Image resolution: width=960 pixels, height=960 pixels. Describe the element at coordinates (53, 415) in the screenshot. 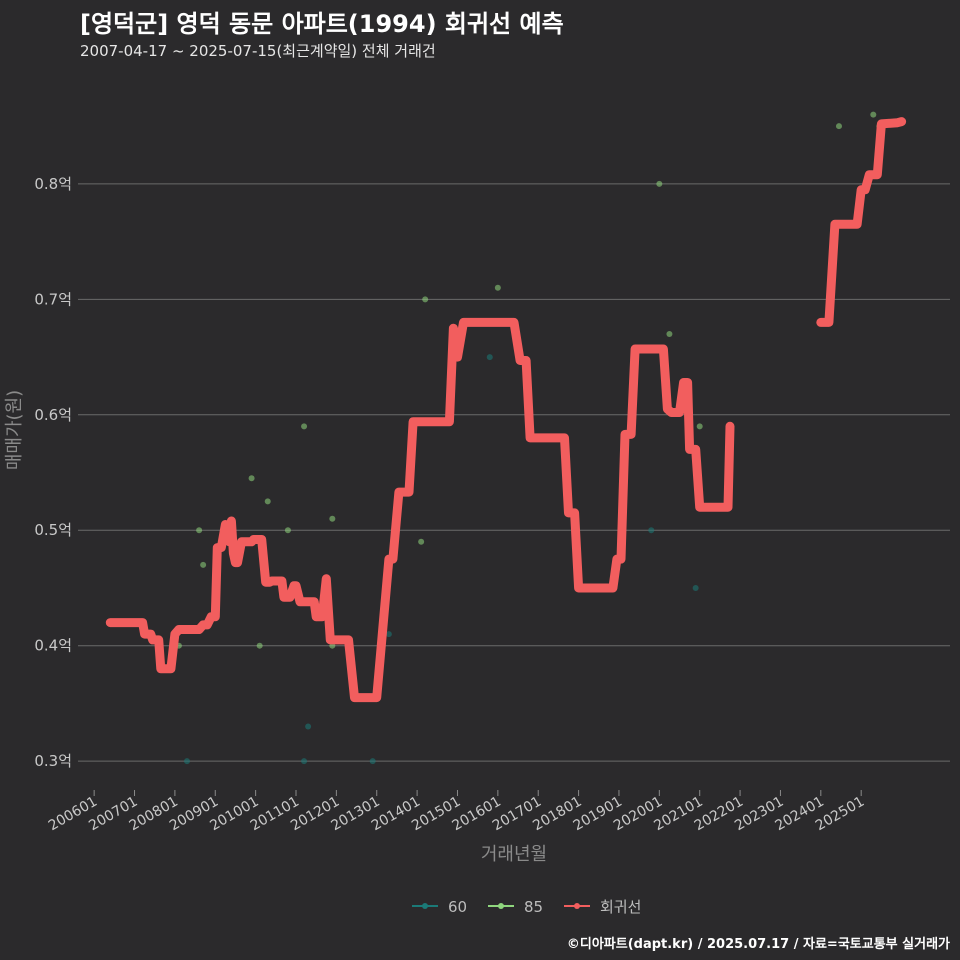

I see `y-tick-label: 0.6억` at that location.